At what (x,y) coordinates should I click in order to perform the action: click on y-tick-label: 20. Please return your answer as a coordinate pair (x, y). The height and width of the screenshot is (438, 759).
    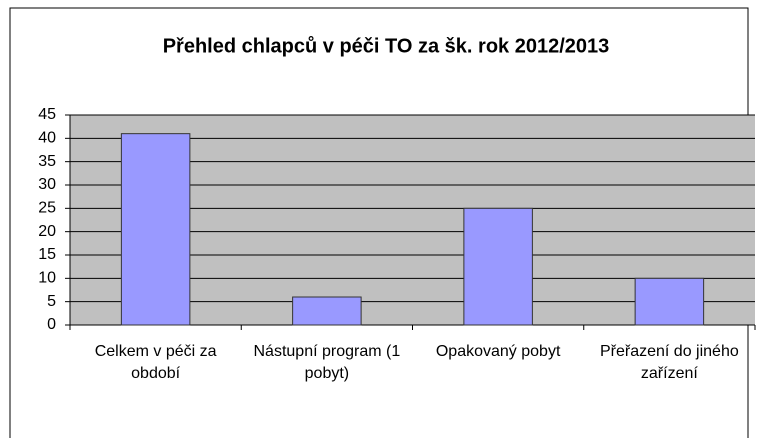
    Looking at the image, I should click on (47, 231).